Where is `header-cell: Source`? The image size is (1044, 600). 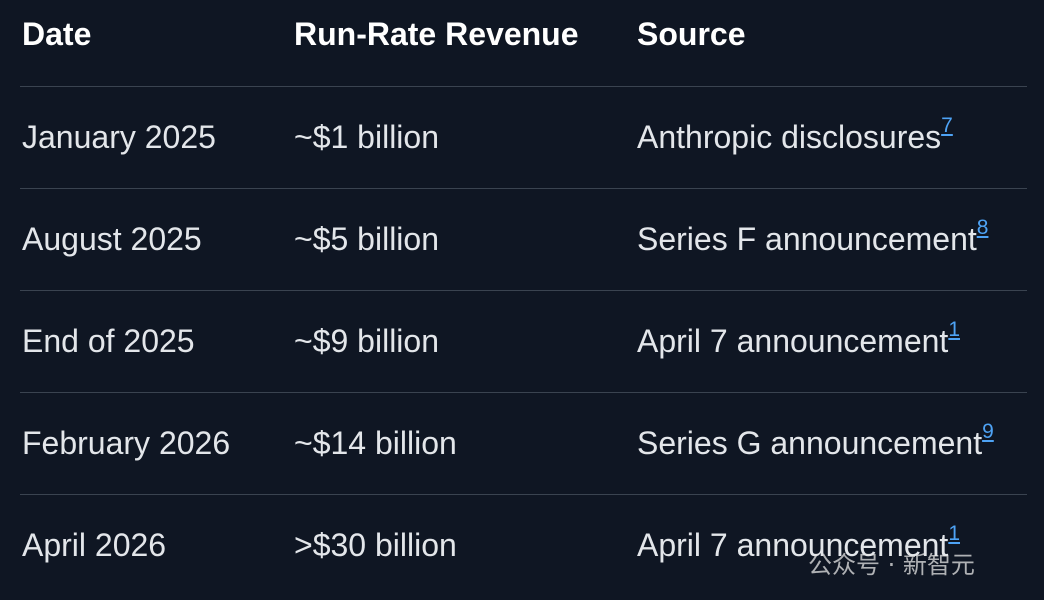 header-cell: Source is located at coordinates (691, 34).